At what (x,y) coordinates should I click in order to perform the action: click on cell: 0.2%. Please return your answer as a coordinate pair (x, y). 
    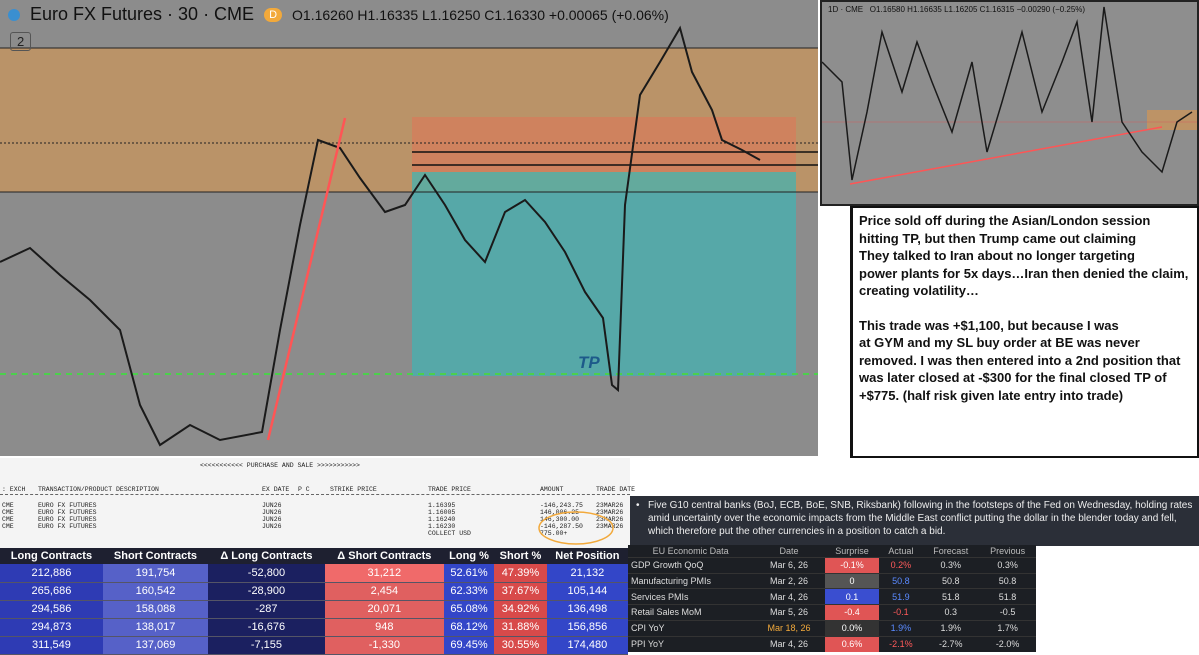
    Looking at the image, I should click on (901, 564).